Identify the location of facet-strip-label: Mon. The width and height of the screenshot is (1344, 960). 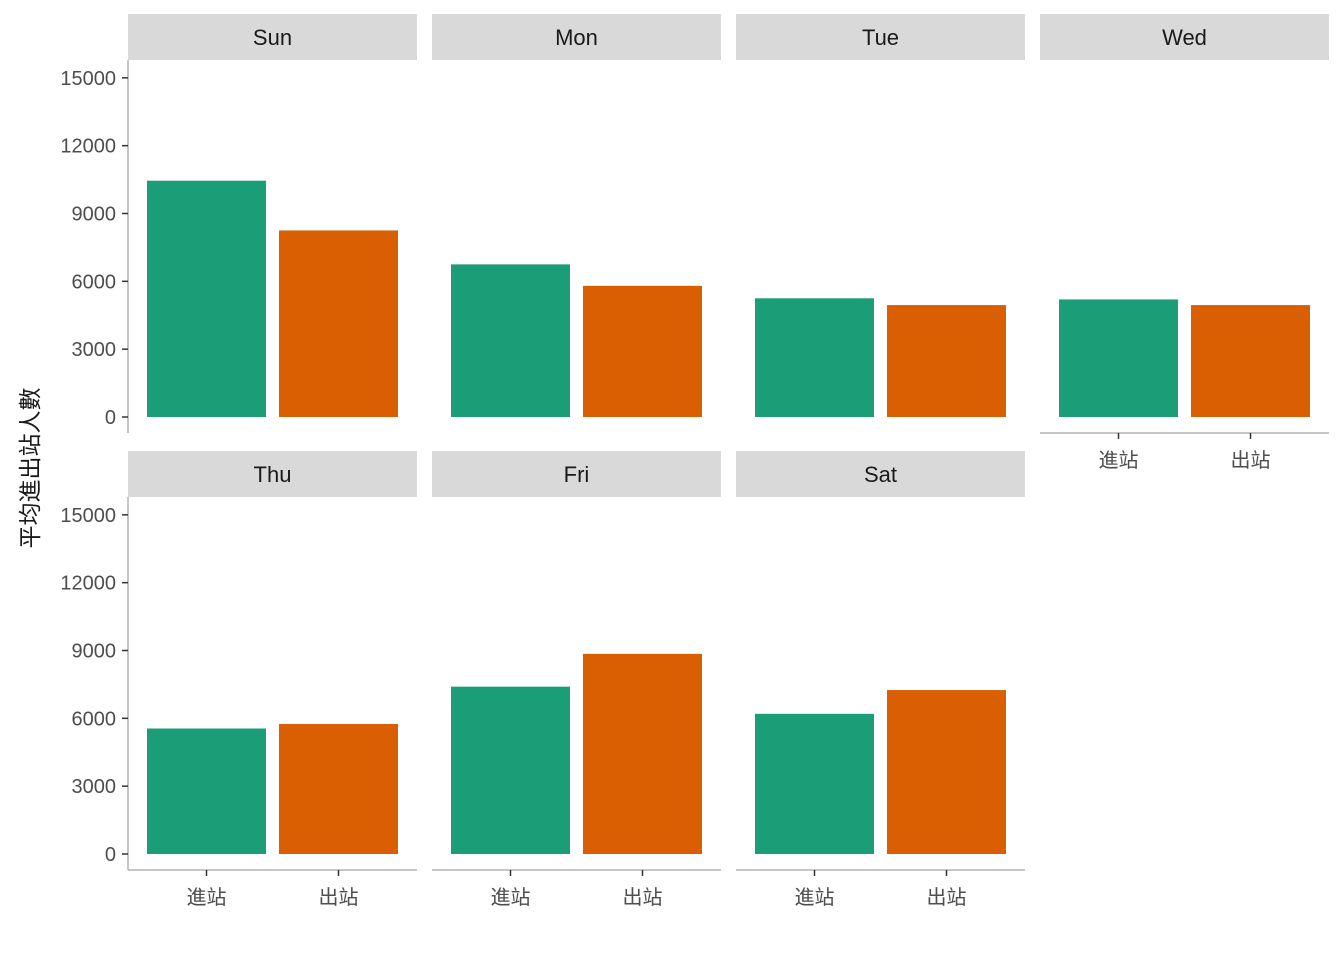
(576, 37).